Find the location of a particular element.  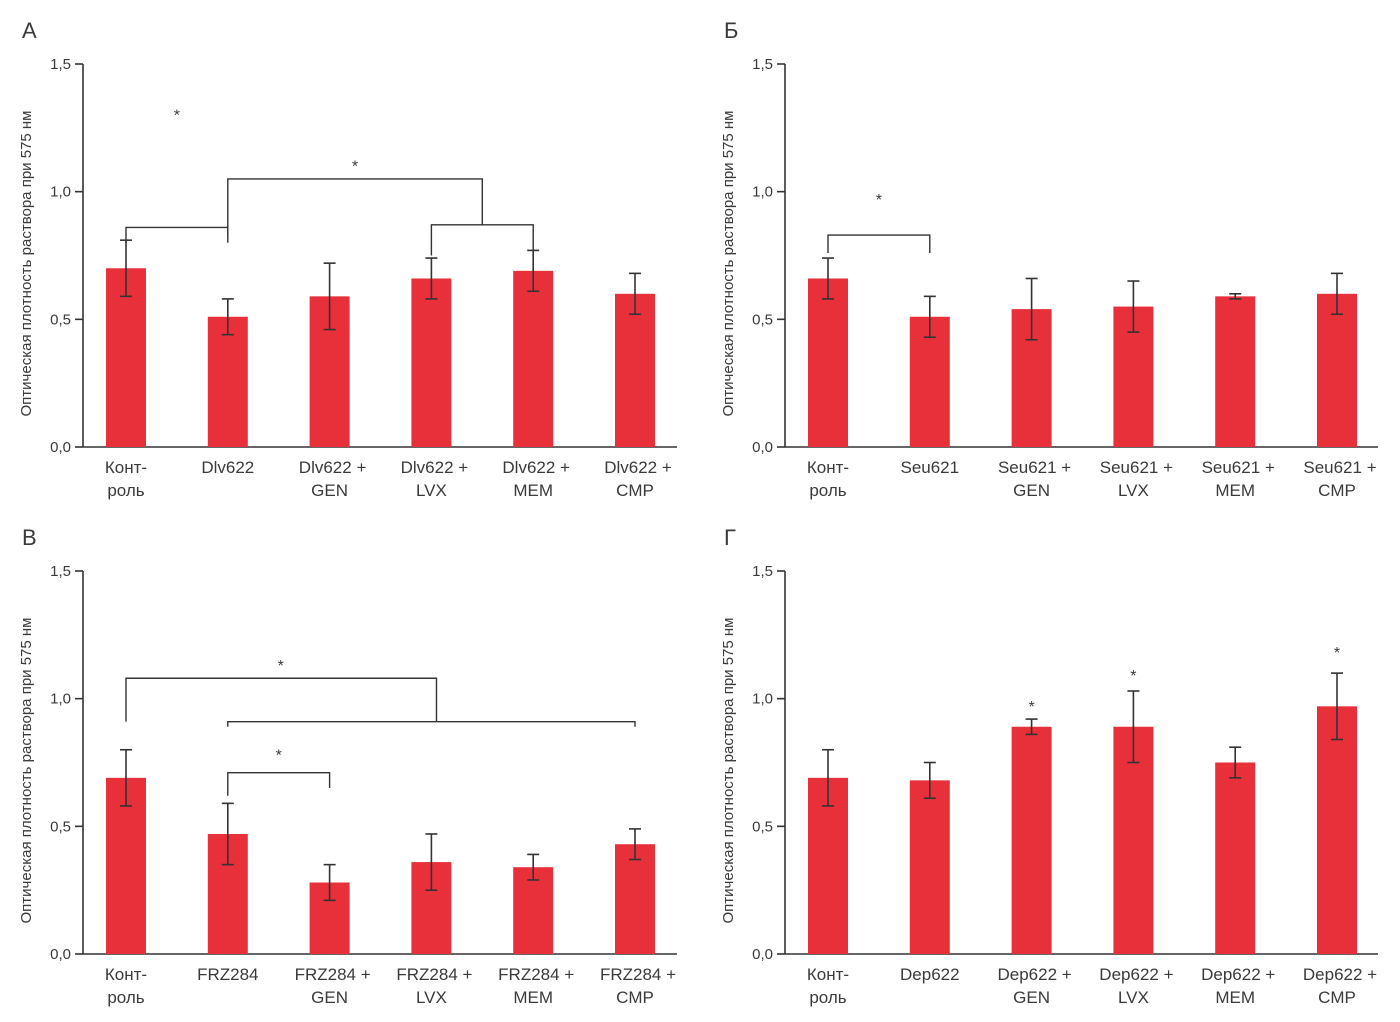

x-tick-label: Dlv622 is located at coordinates (227, 467).